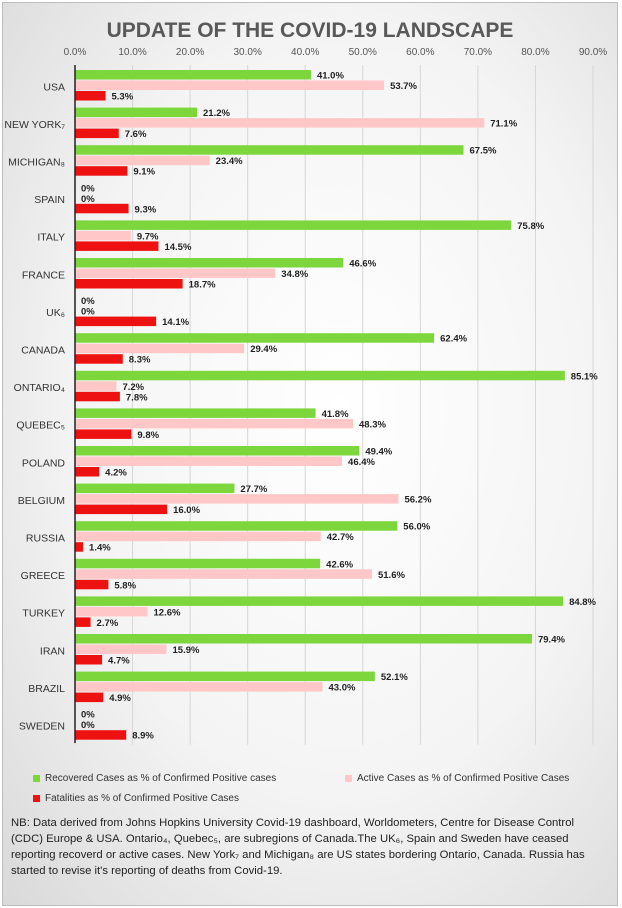 The image size is (622, 908). I want to click on data-label: 4.9%, so click(120, 698).